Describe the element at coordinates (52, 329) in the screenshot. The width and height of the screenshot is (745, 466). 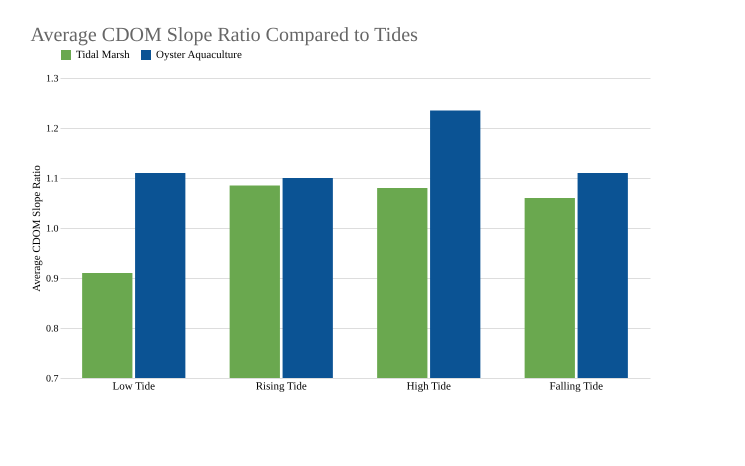
I see `y-tick-label: 0.8` at that location.